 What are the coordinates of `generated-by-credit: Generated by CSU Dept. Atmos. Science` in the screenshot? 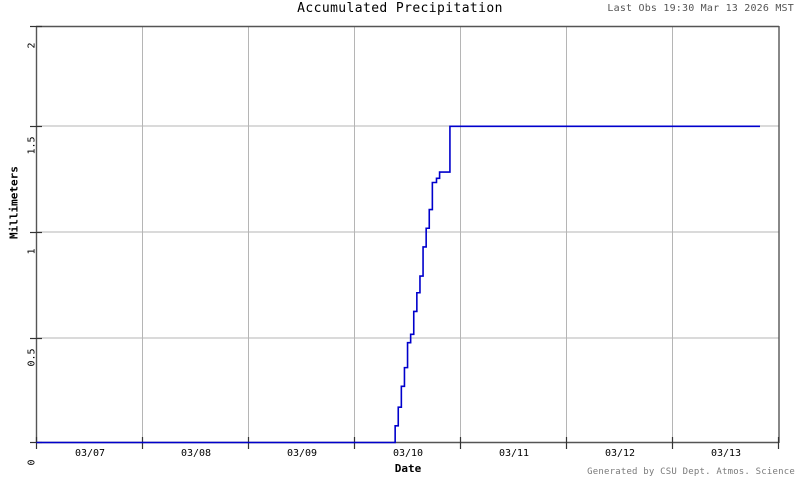 It's located at (691, 472).